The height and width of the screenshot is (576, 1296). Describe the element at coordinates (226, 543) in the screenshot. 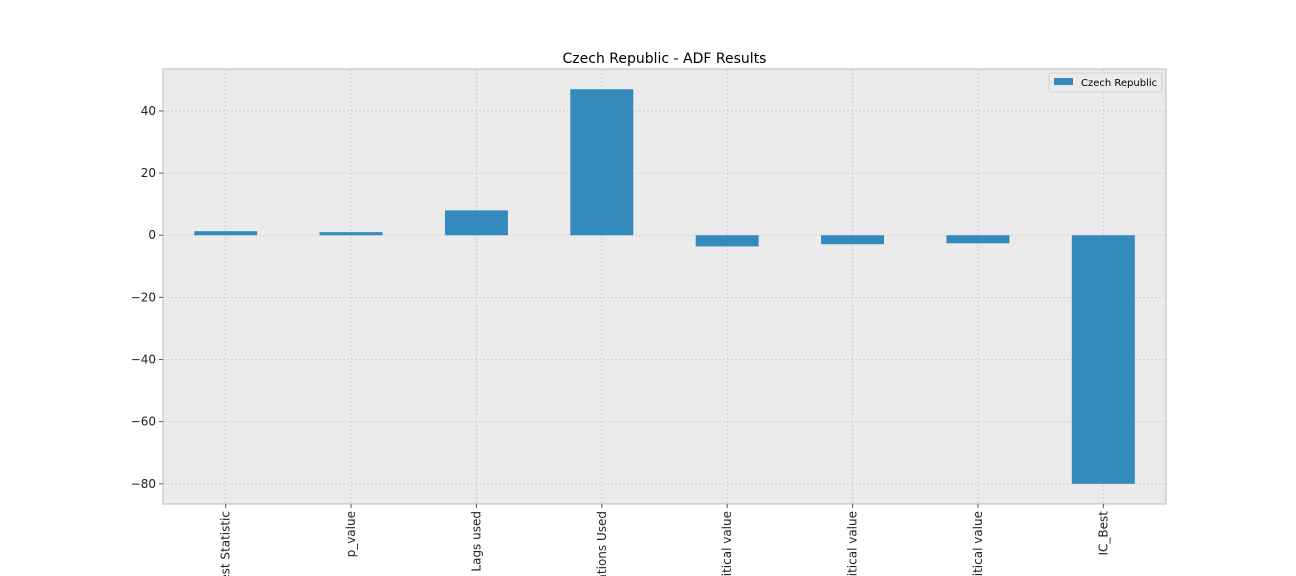

I see `x-tick-label: est Statistic` at that location.